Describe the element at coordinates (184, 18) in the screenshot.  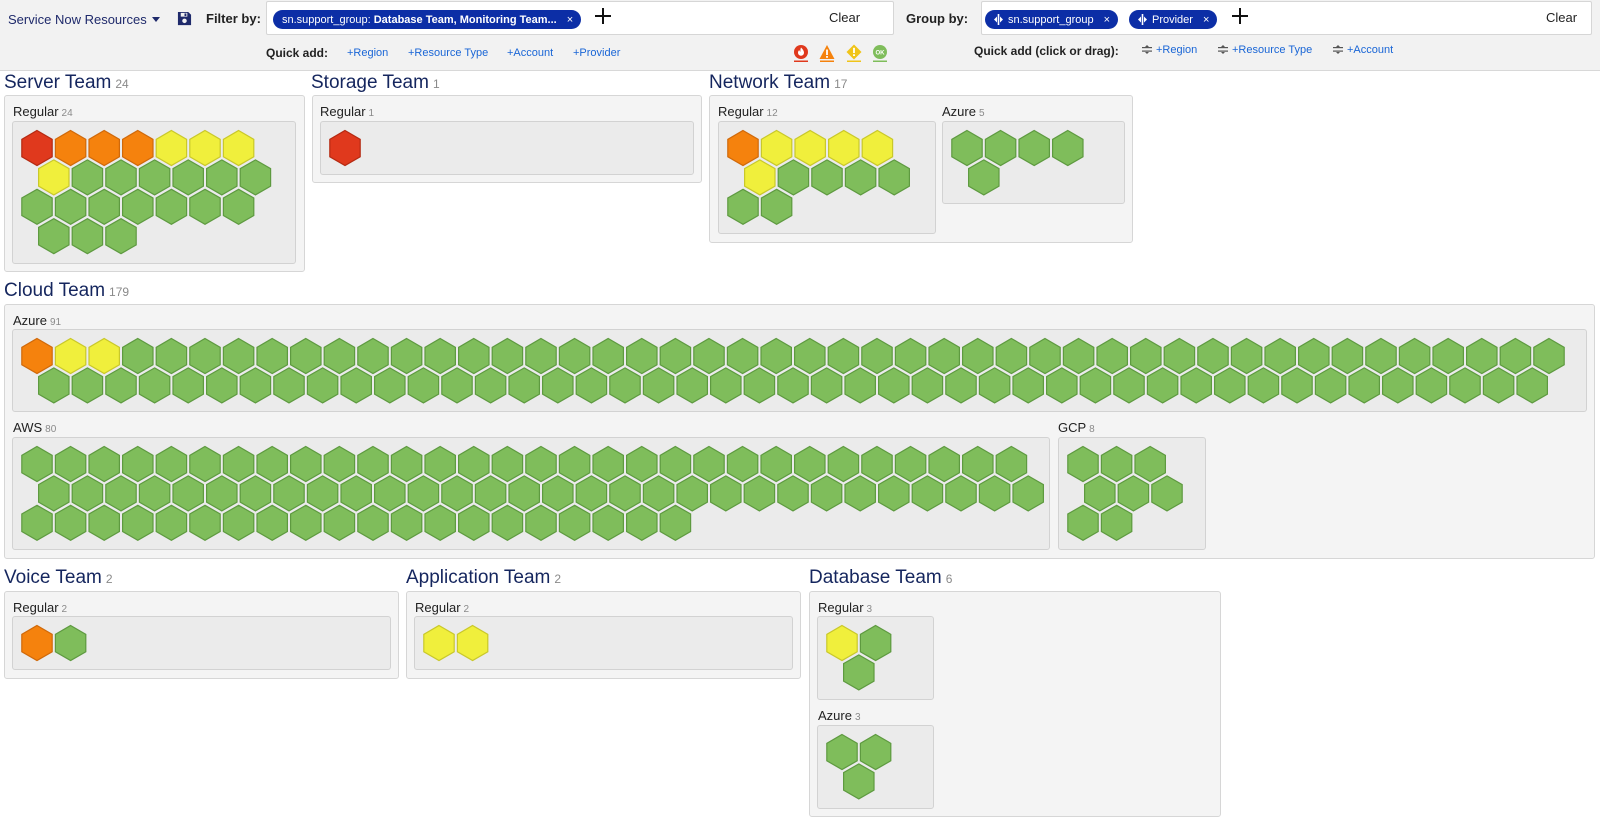
I see `save-icon` at that location.